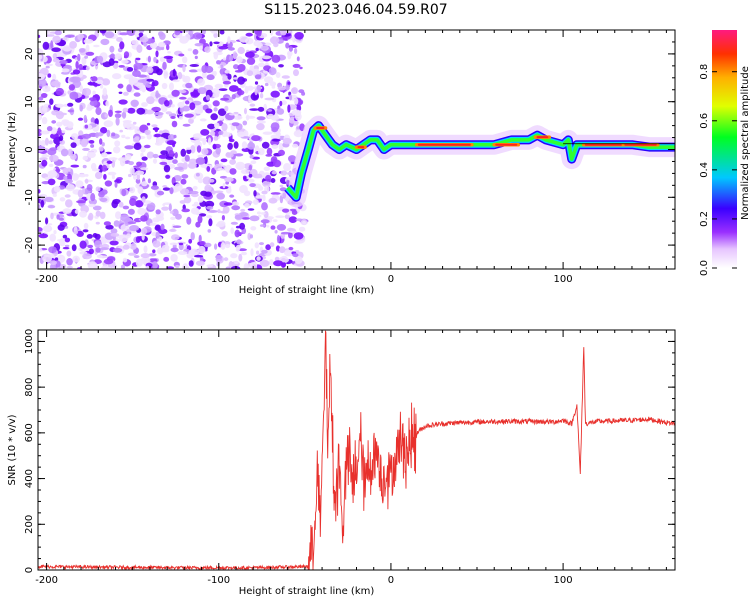  Describe the element at coordinates (218, 279) in the screenshot. I see `top-xtick-label: -100` at that location.